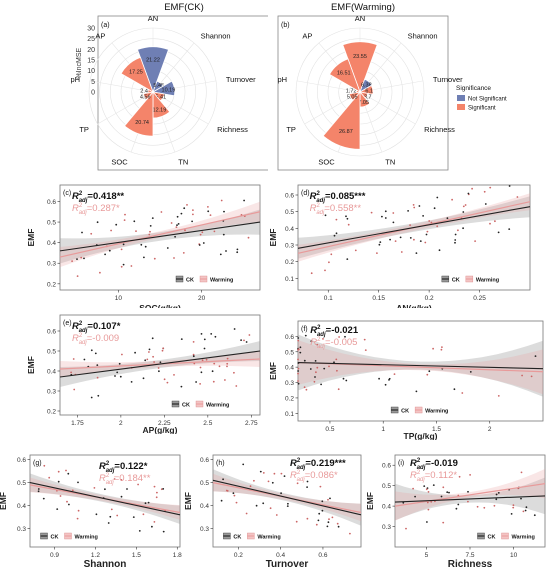 The height and width of the screenshot is (575, 550). What do you see at coordinates (98, 197) in the screenshot?
I see `r2-annotation: R2 adj=0.418**` at bounding box center [98, 197].